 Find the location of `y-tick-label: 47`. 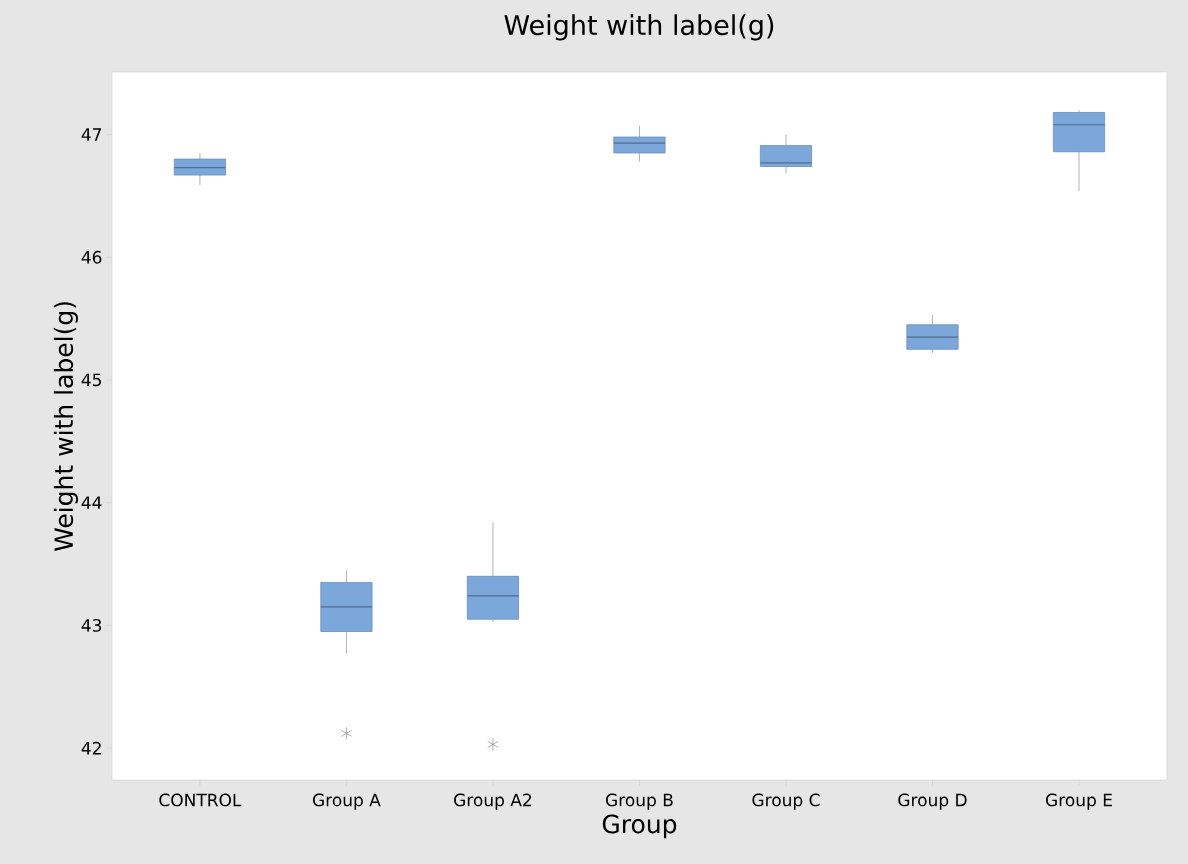

y-tick-label: 47 is located at coordinates (91, 134).